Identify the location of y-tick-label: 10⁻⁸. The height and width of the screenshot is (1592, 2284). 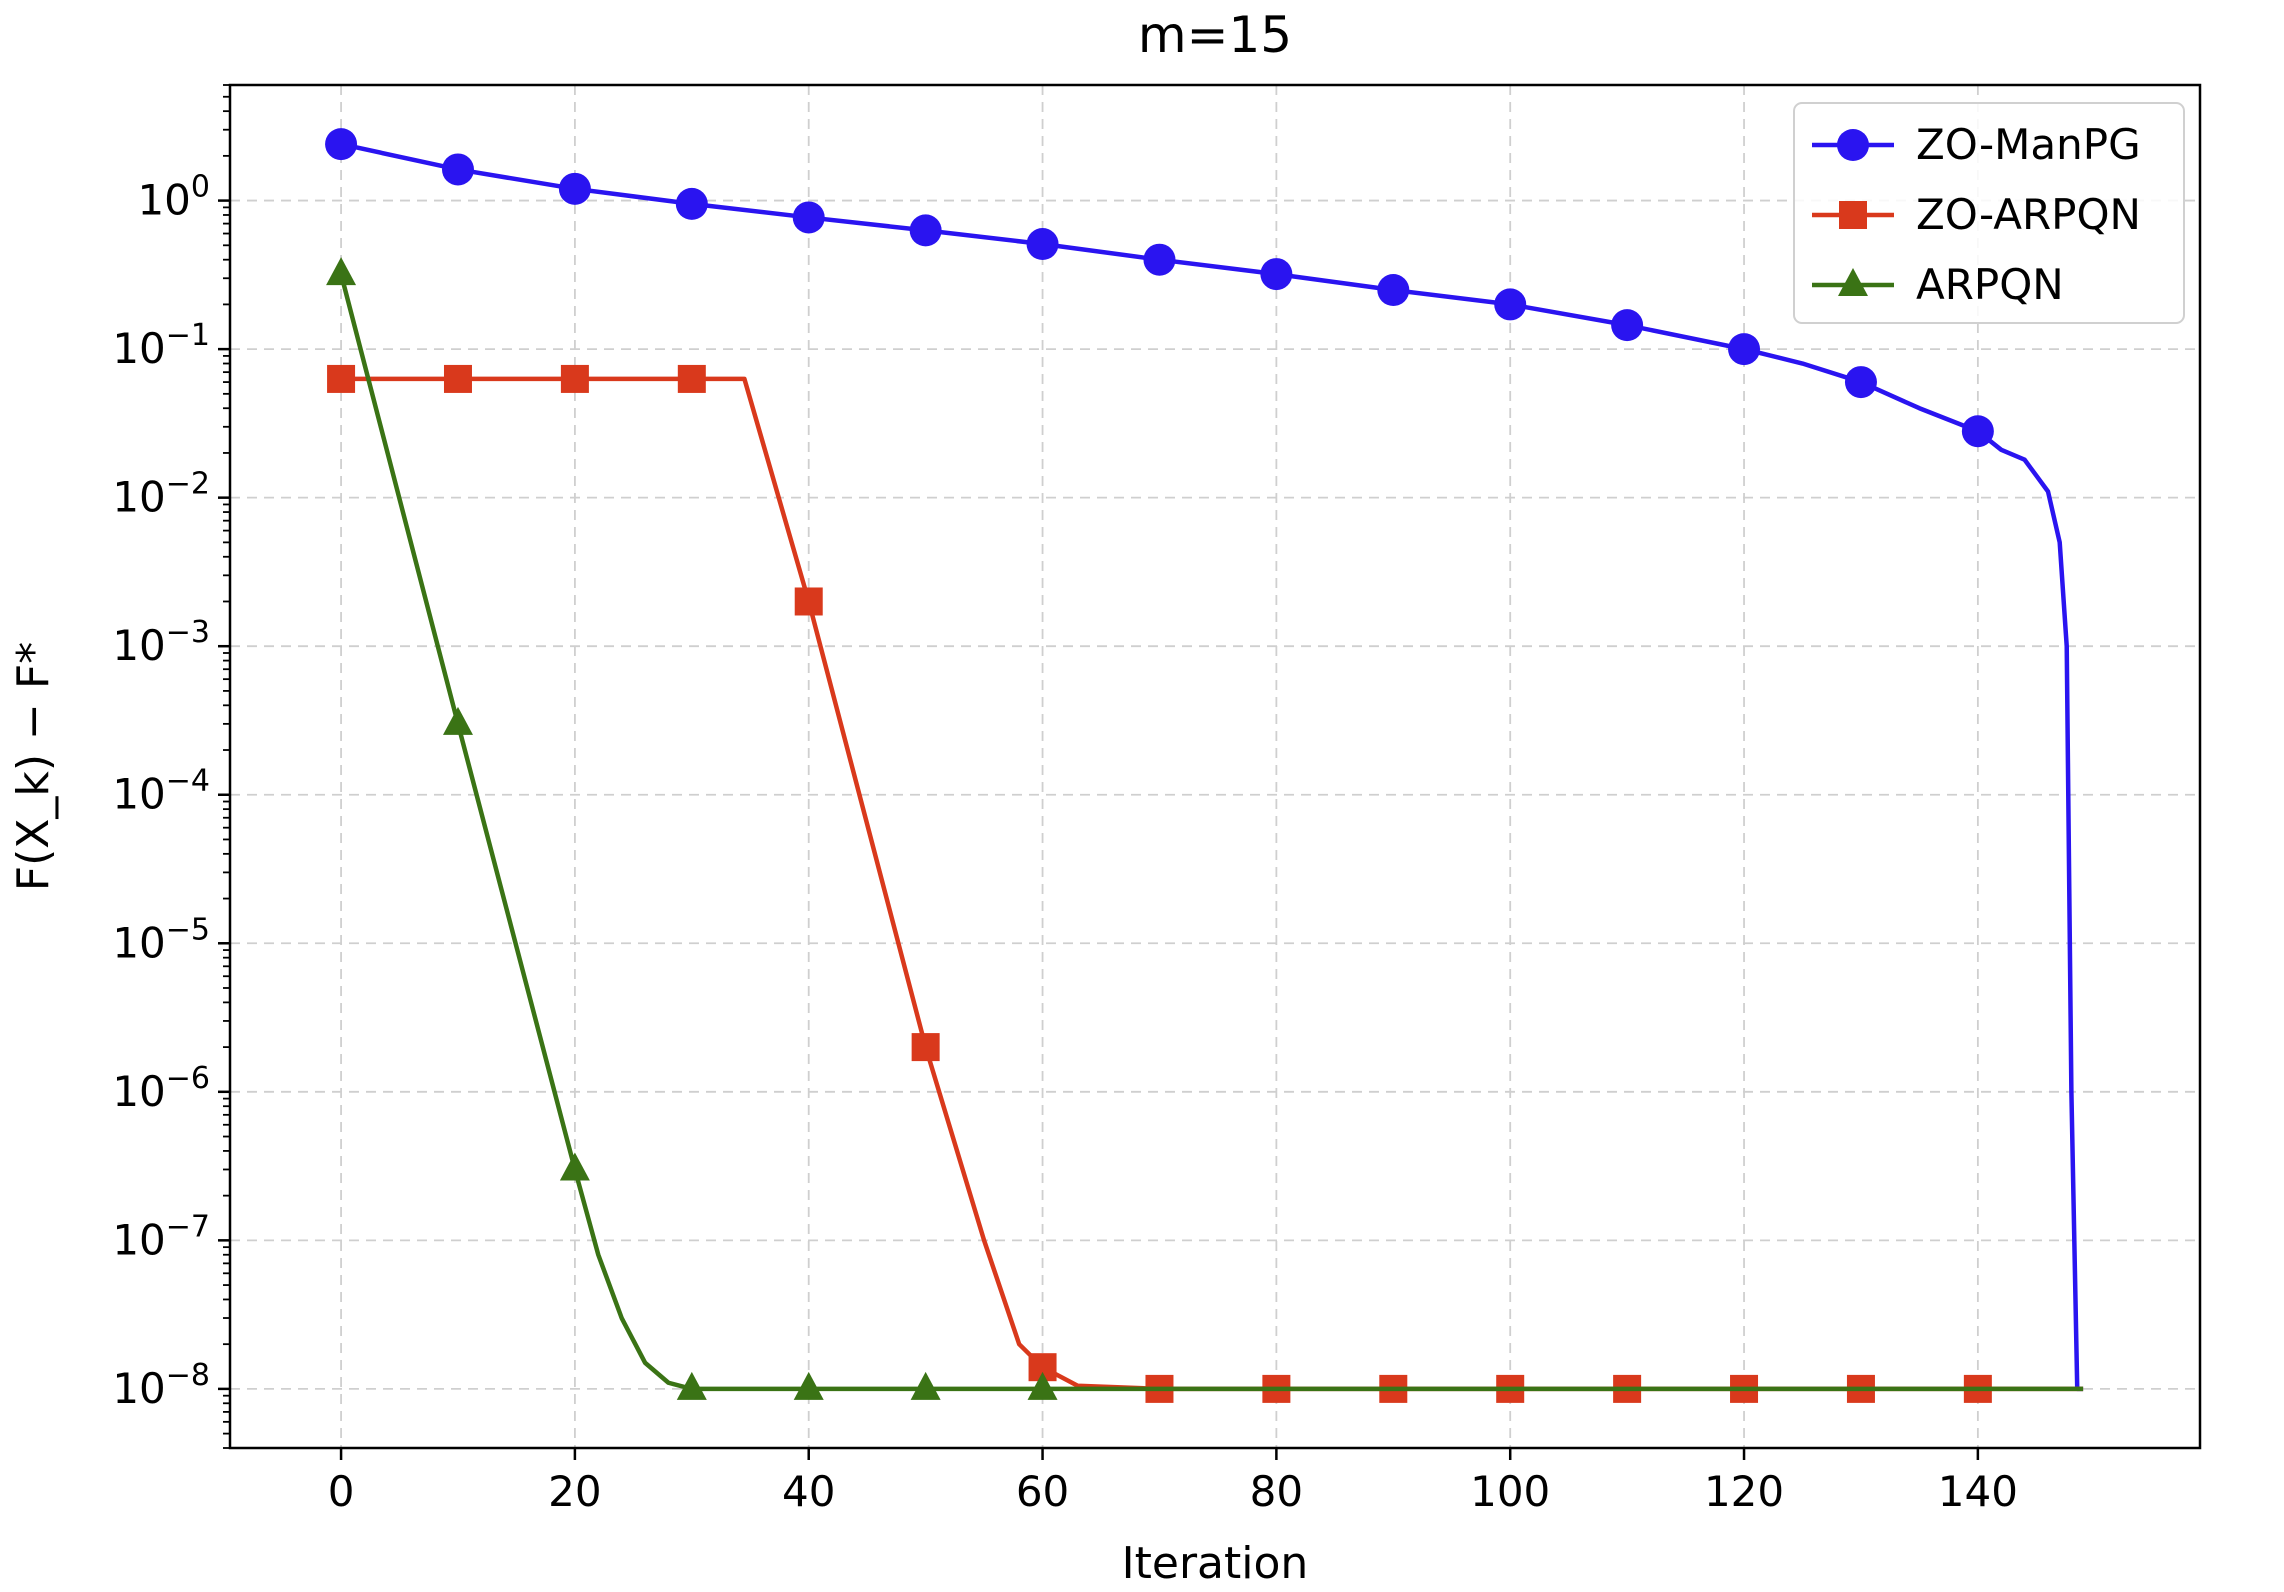
(161, 1385).